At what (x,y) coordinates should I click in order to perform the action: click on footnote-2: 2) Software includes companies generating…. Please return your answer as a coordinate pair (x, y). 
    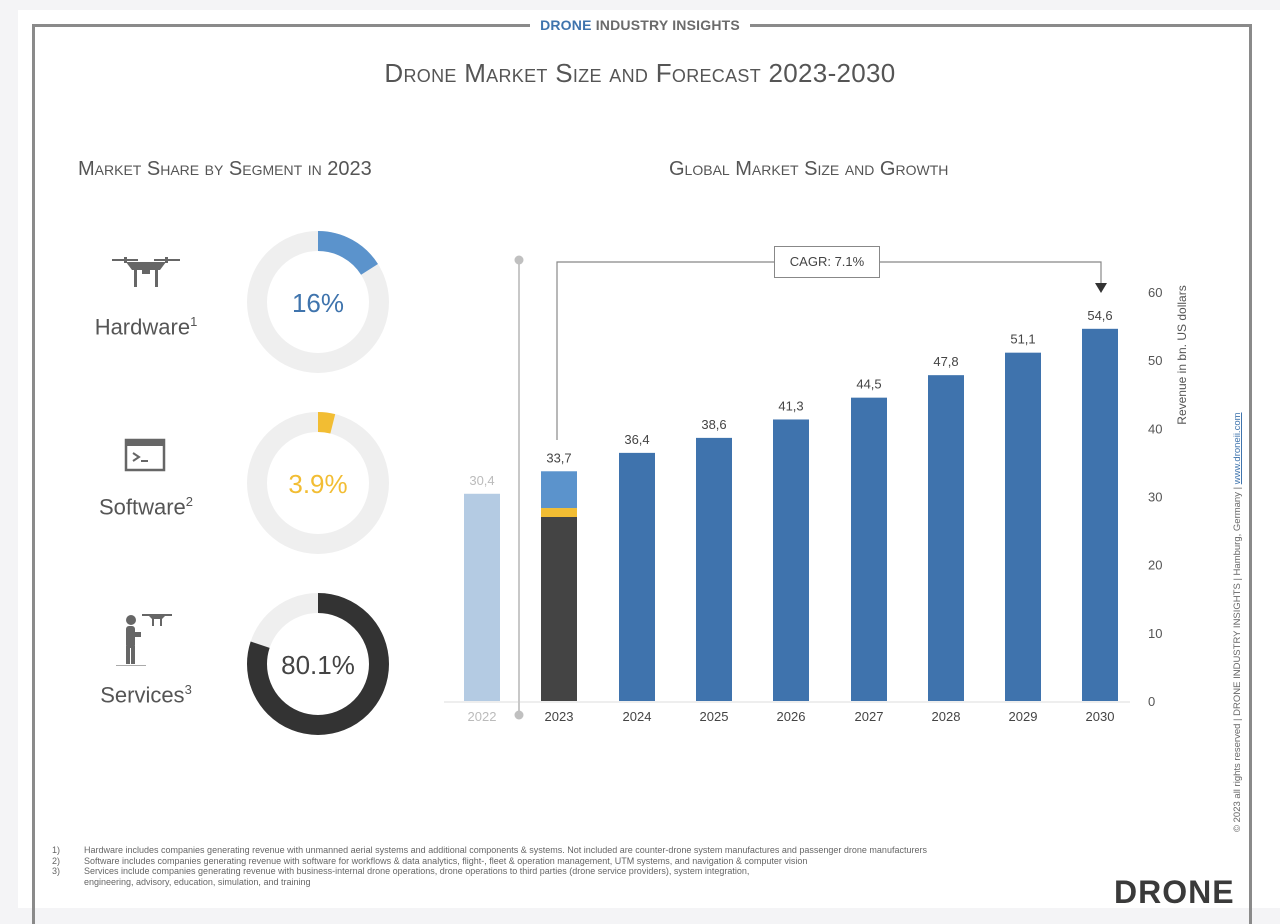
    Looking at the image, I should click on (430, 860).